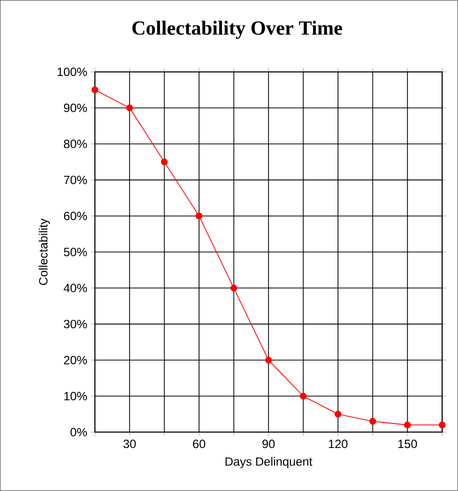 This screenshot has width=458, height=491. I want to click on y-tick-label: 80%, so click(75, 144).